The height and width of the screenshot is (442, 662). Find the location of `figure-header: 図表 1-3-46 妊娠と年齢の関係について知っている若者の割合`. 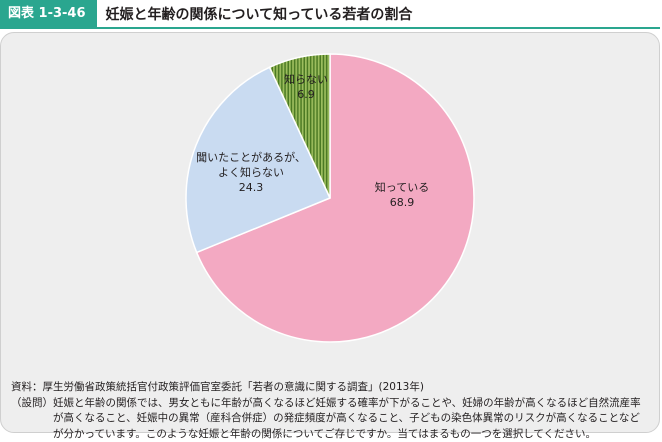

figure-header: 図表 1-3-46 妊娠と年齢の関係について知っている若者の割合 is located at coordinates (330, 14).